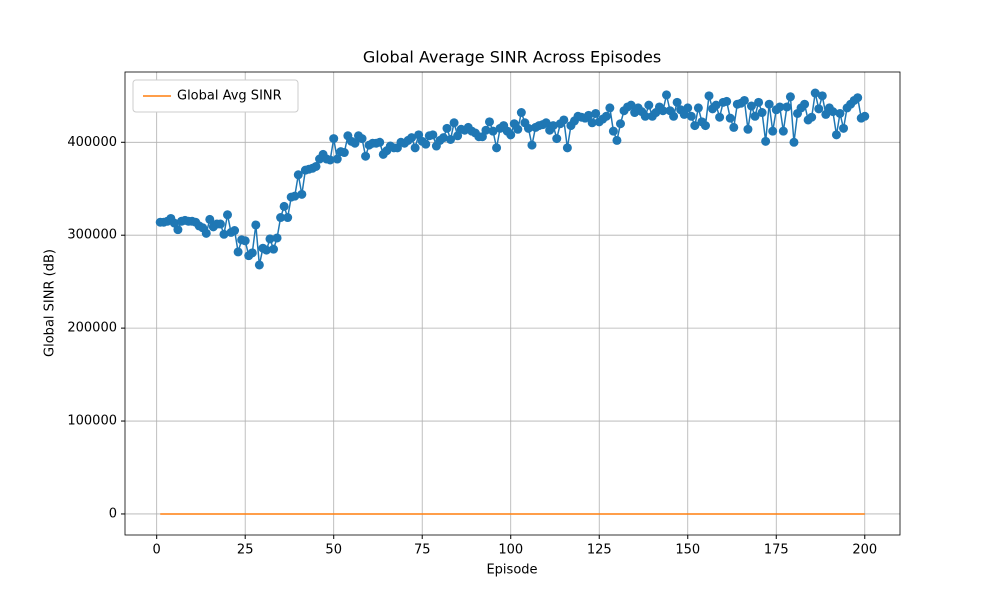  What do you see at coordinates (50, 303) in the screenshot?
I see `y-axis-label: Global SINR (dB)` at bounding box center [50, 303].